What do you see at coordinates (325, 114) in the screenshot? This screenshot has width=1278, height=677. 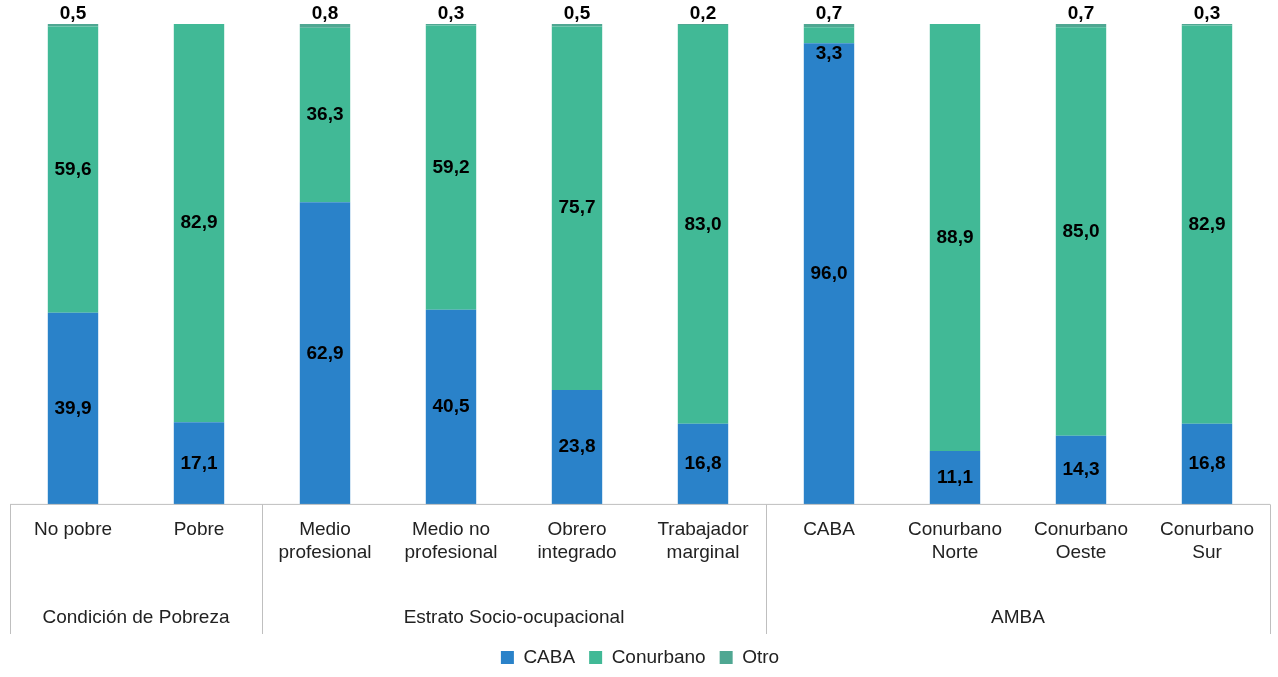 I see `data-label: 36,3` at bounding box center [325, 114].